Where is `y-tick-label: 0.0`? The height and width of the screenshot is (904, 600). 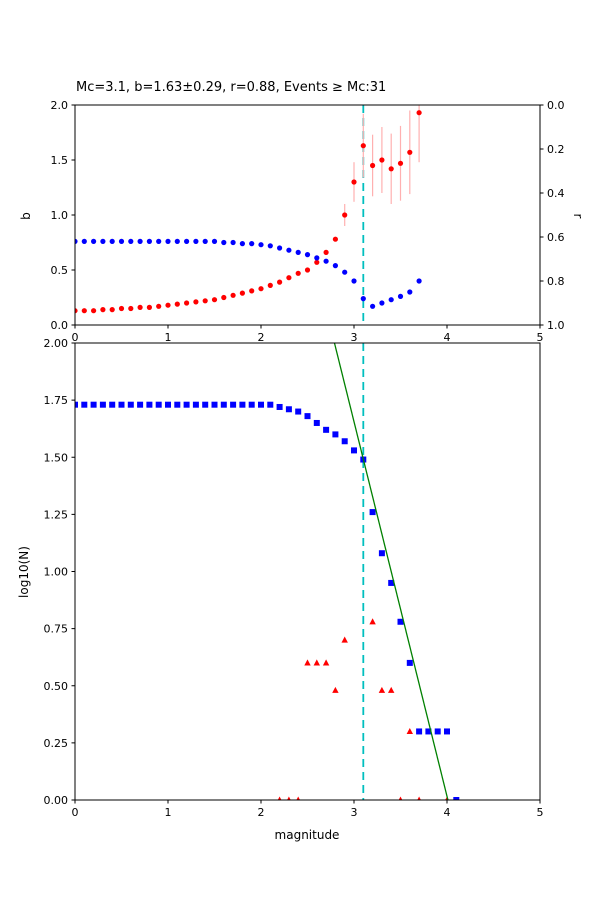
y-tick-label: 0.0 is located at coordinates (556, 105).